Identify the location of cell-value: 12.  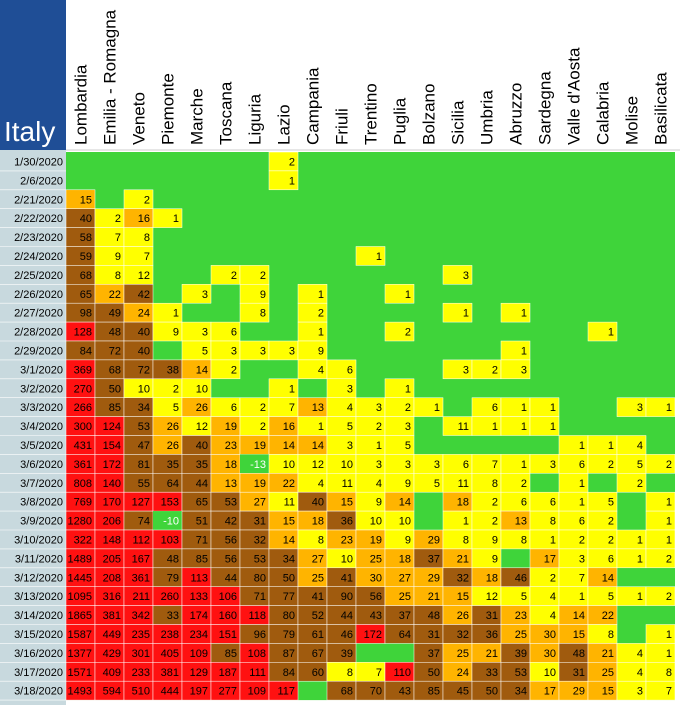
(144, 276).